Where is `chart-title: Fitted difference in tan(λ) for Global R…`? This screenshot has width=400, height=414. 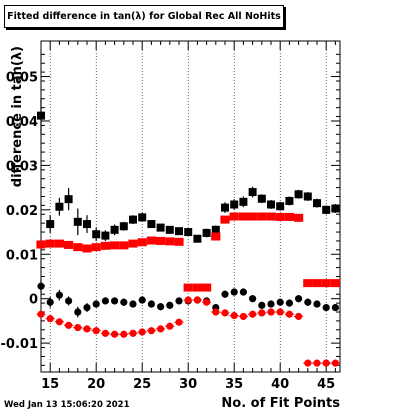
chart-title: Fitted difference in tan(λ) for Global R… is located at coordinates (144, 16).